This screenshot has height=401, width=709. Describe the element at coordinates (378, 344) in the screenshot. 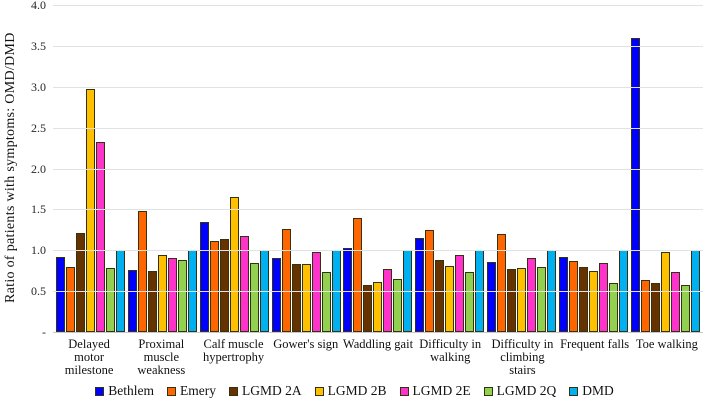

I see `x-axis-label: Waddling gait` at that location.